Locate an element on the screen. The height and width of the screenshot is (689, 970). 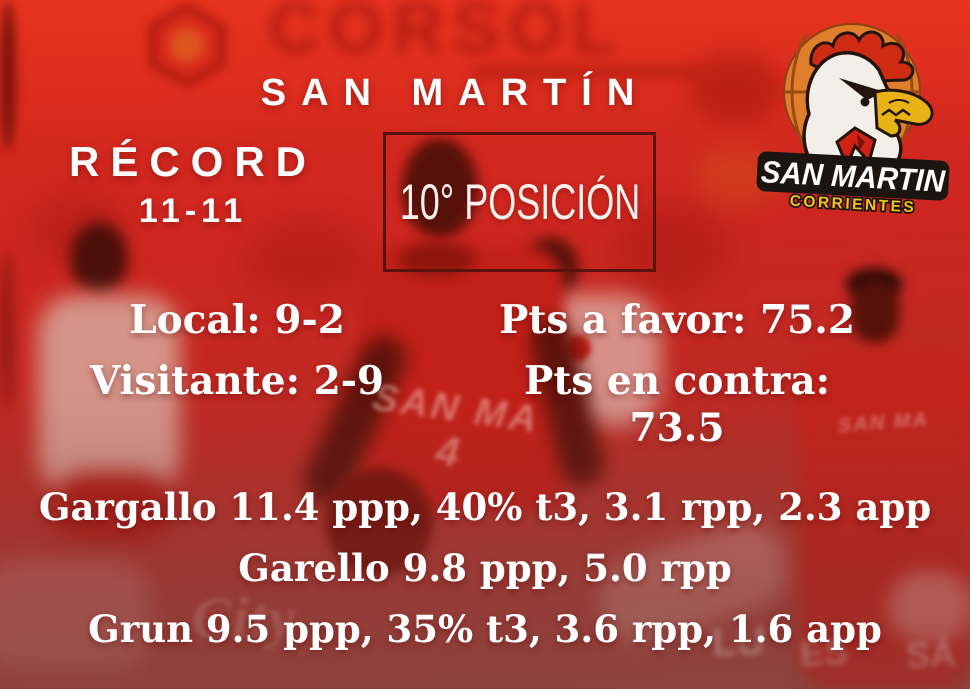
player-stat-line: Grun 9.5 ppp, 35% t3, 3.6 rpp, 1.6 app is located at coordinates (485, 629).